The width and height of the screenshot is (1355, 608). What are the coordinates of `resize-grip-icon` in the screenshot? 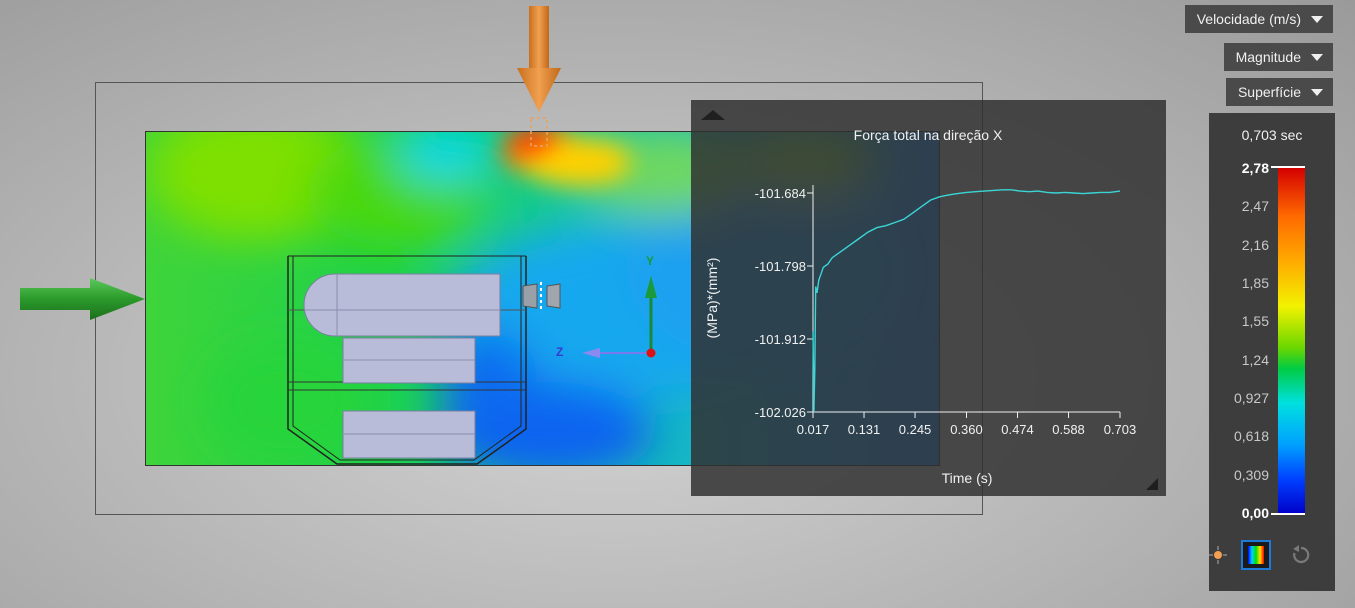 It's located at (1152, 484).